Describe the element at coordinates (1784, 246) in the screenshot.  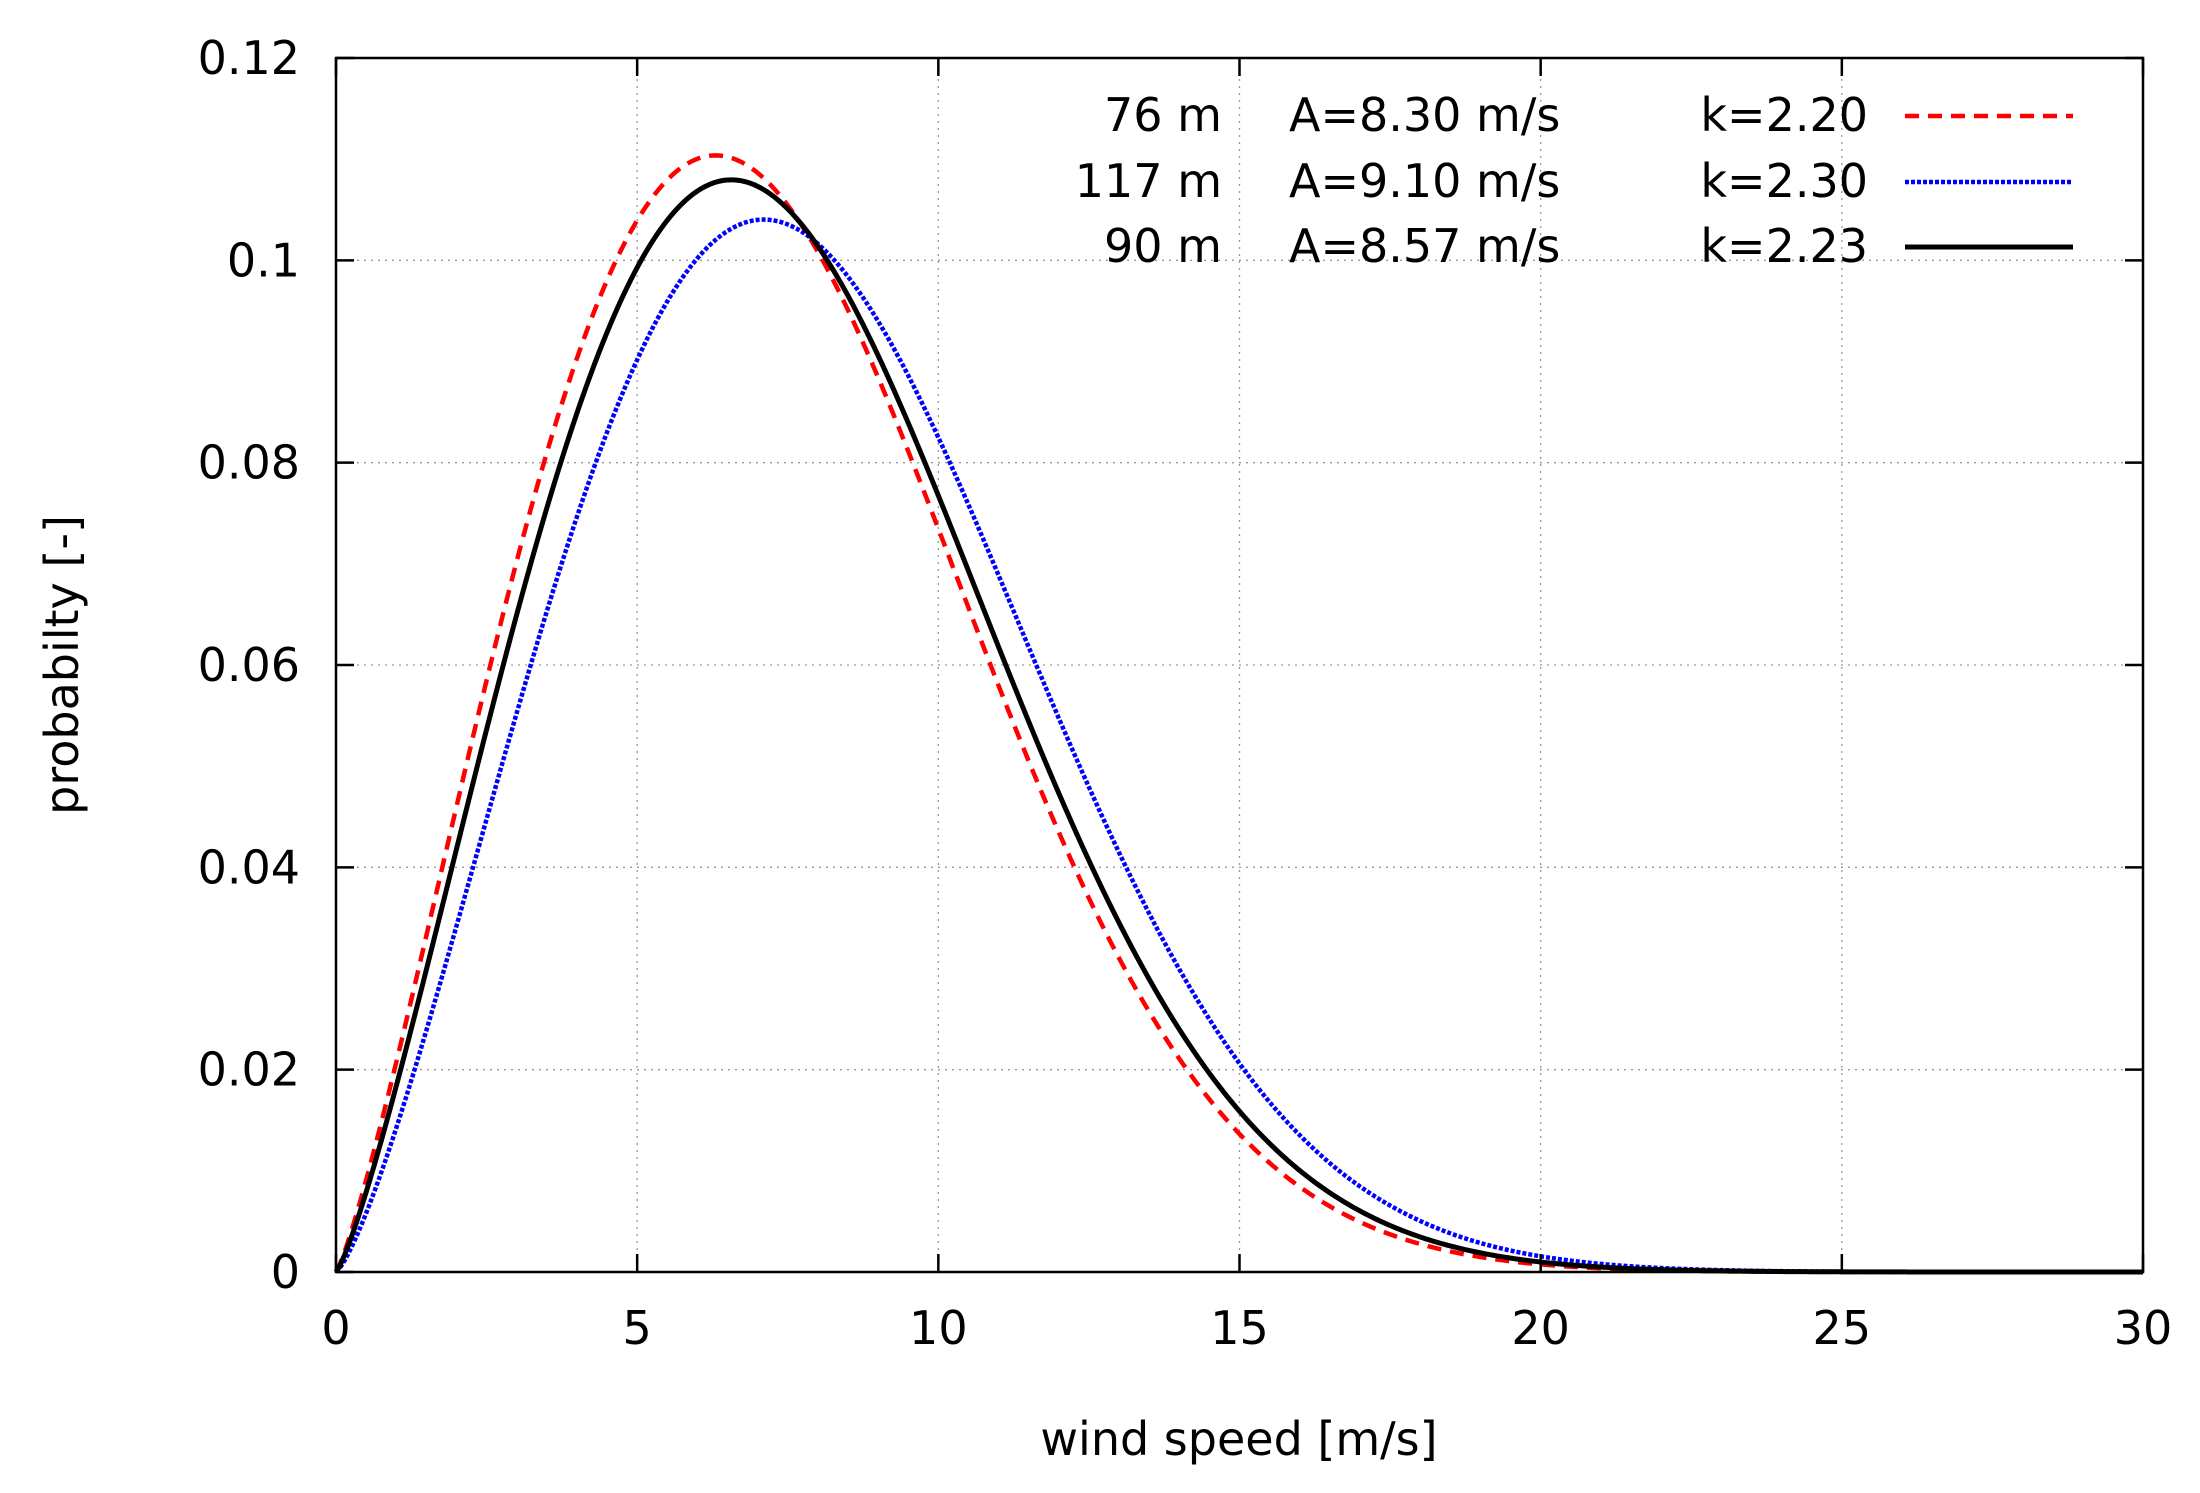
I see `legend-k-param: k=2.23` at that location.